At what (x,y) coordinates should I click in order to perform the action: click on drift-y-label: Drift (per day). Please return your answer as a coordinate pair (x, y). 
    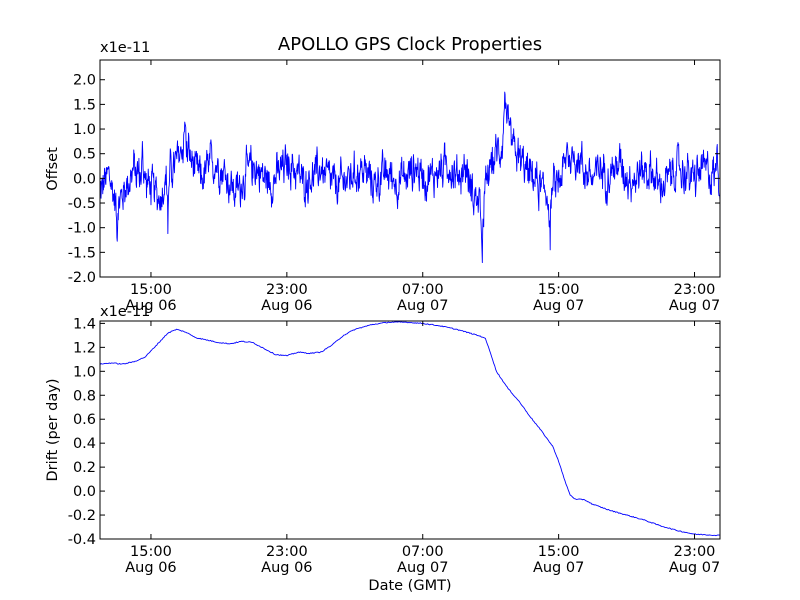
    Looking at the image, I should click on (53, 430).